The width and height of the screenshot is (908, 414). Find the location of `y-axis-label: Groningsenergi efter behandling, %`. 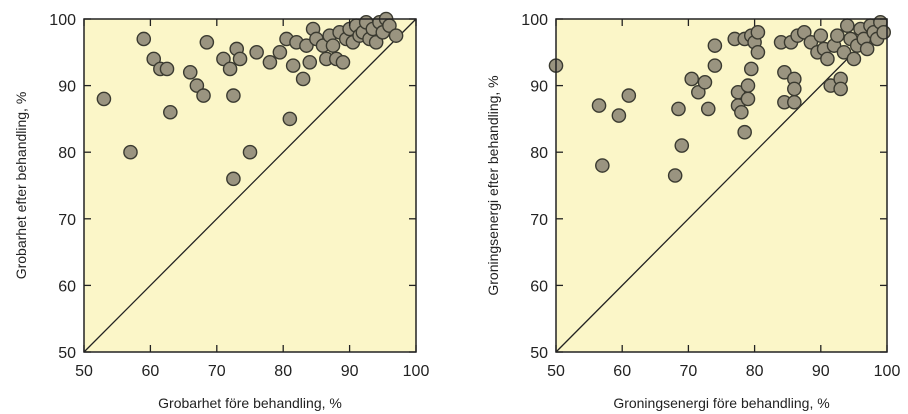

y-axis-label: Groningsenergi efter behandling, % is located at coordinates (493, 185).